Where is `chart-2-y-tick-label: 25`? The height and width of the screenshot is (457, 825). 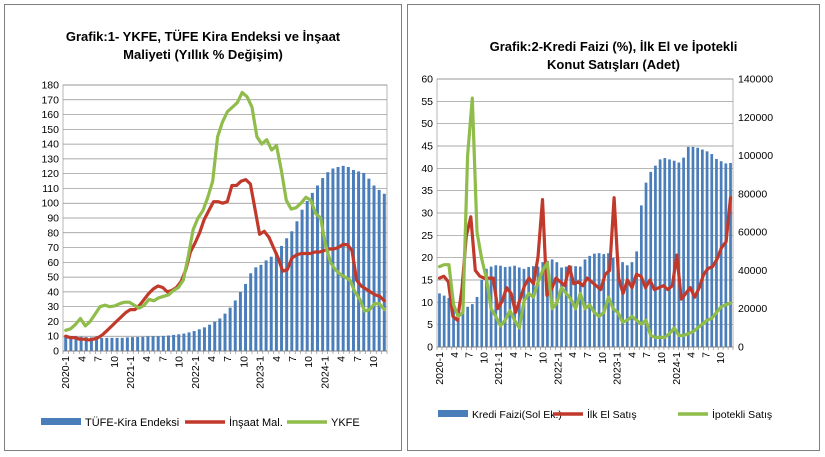
chart-2-y-tick-label: 25 is located at coordinates (427, 236).